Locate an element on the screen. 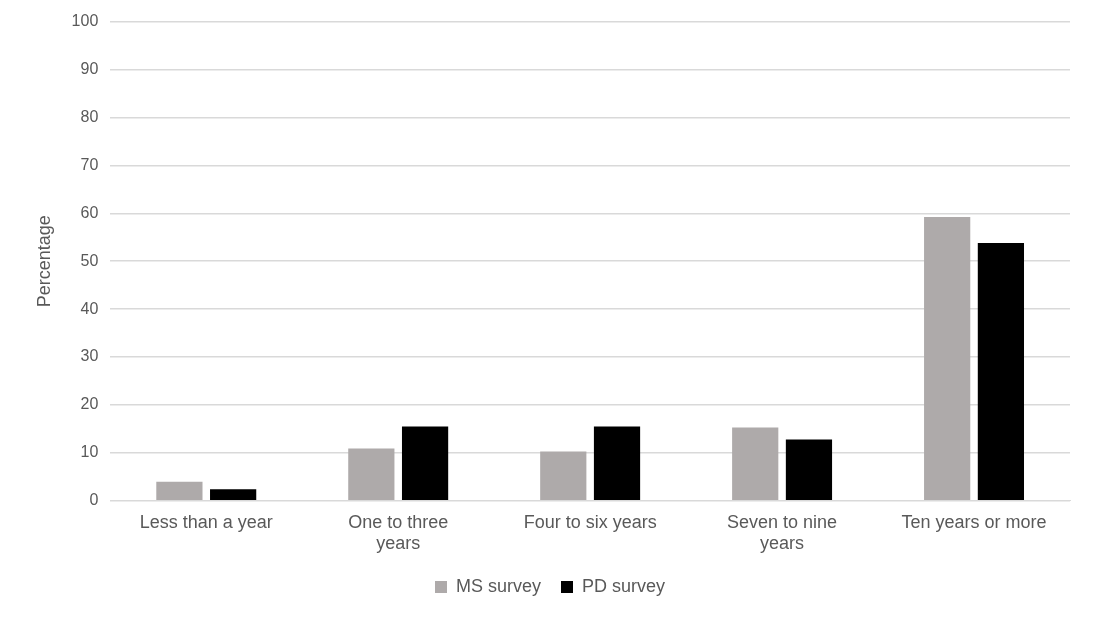  y-tick-label: 20 is located at coordinates (89, 404).